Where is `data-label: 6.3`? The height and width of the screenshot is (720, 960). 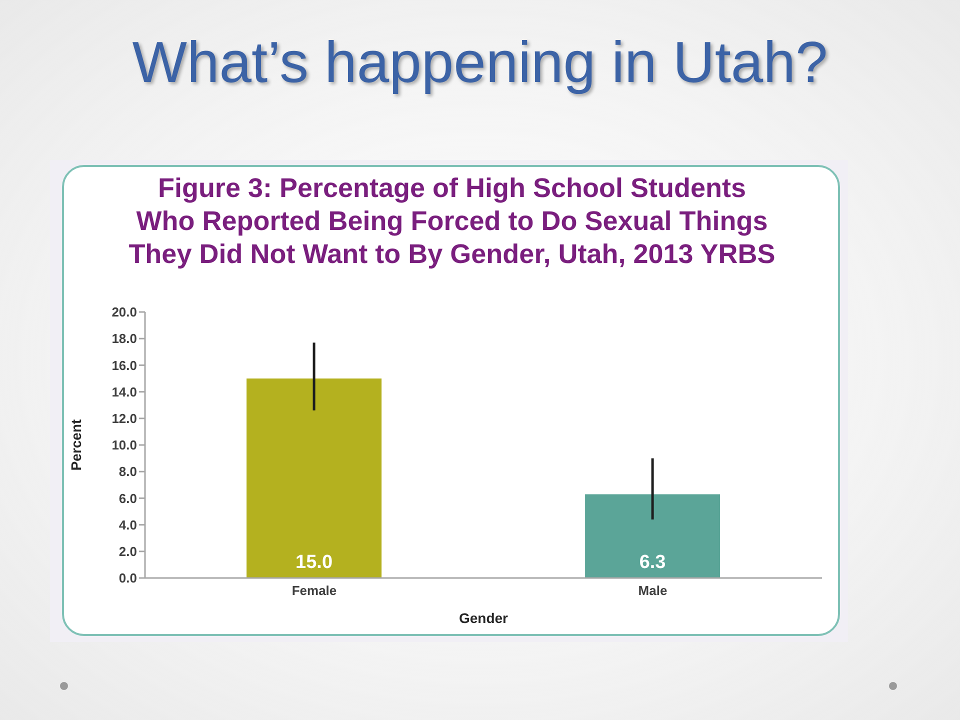 data-label: 6.3 is located at coordinates (652, 562).